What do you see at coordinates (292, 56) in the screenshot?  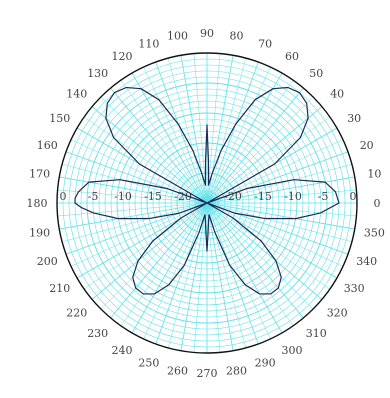 I see `angle-tick-label: 60` at bounding box center [292, 56].